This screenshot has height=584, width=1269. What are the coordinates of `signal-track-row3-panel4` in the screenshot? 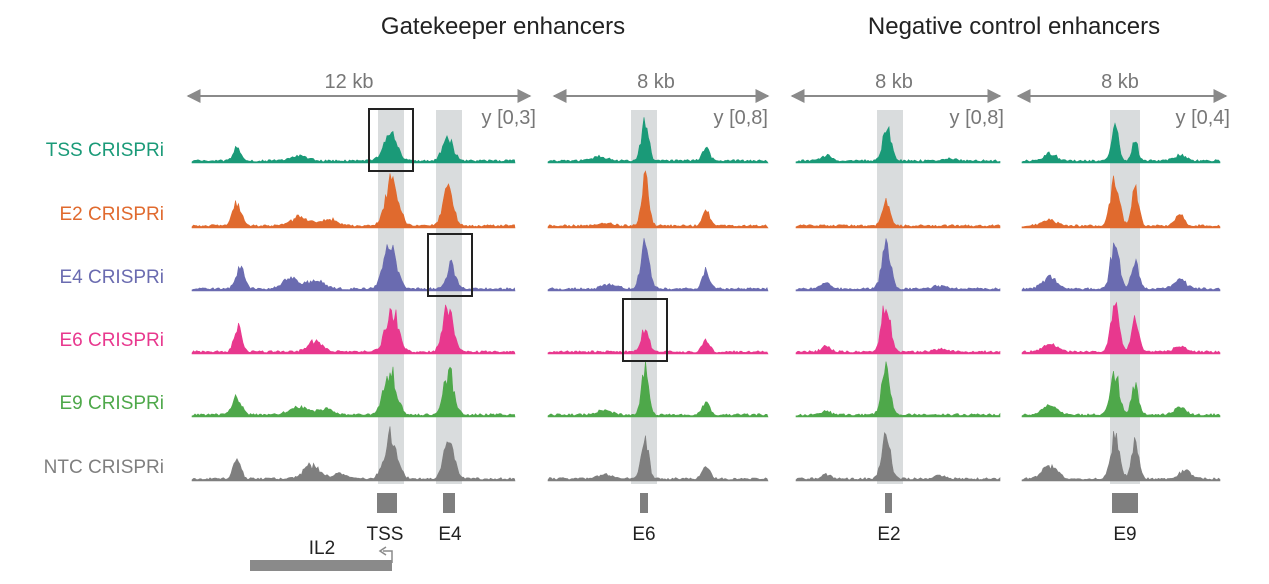 It's located at (1121, 267).